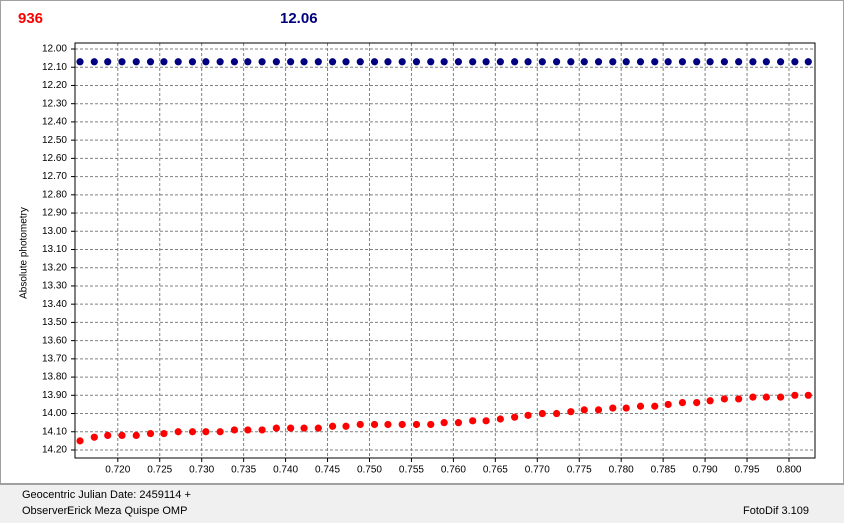 This screenshot has height=523, width=844. What do you see at coordinates (54, 340) in the screenshot?
I see `y-tick-label: 13.60` at bounding box center [54, 340].